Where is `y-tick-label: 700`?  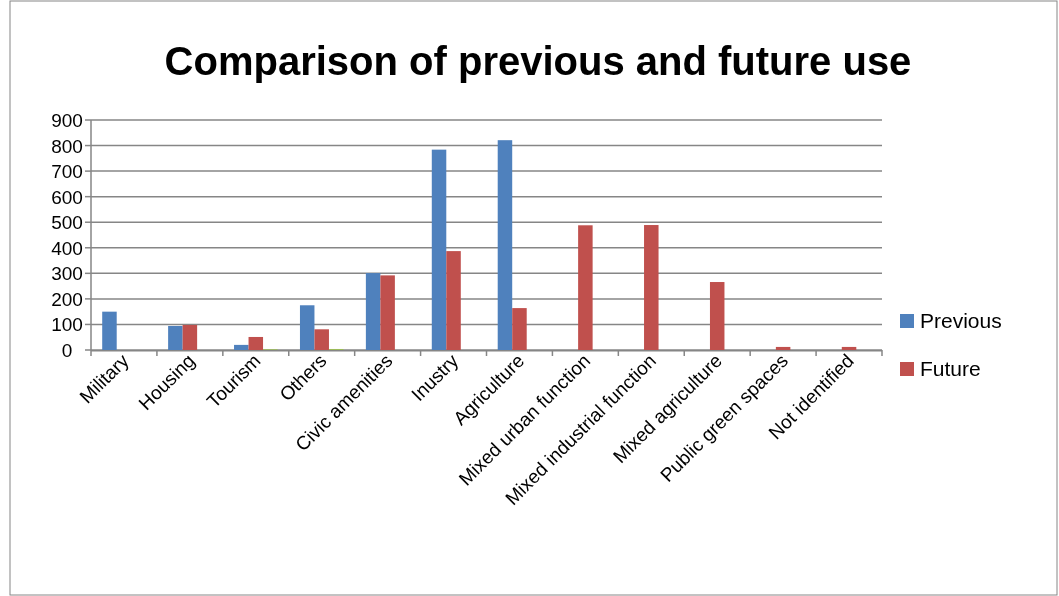 y-tick-label: 700 is located at coordinates (67, 172).